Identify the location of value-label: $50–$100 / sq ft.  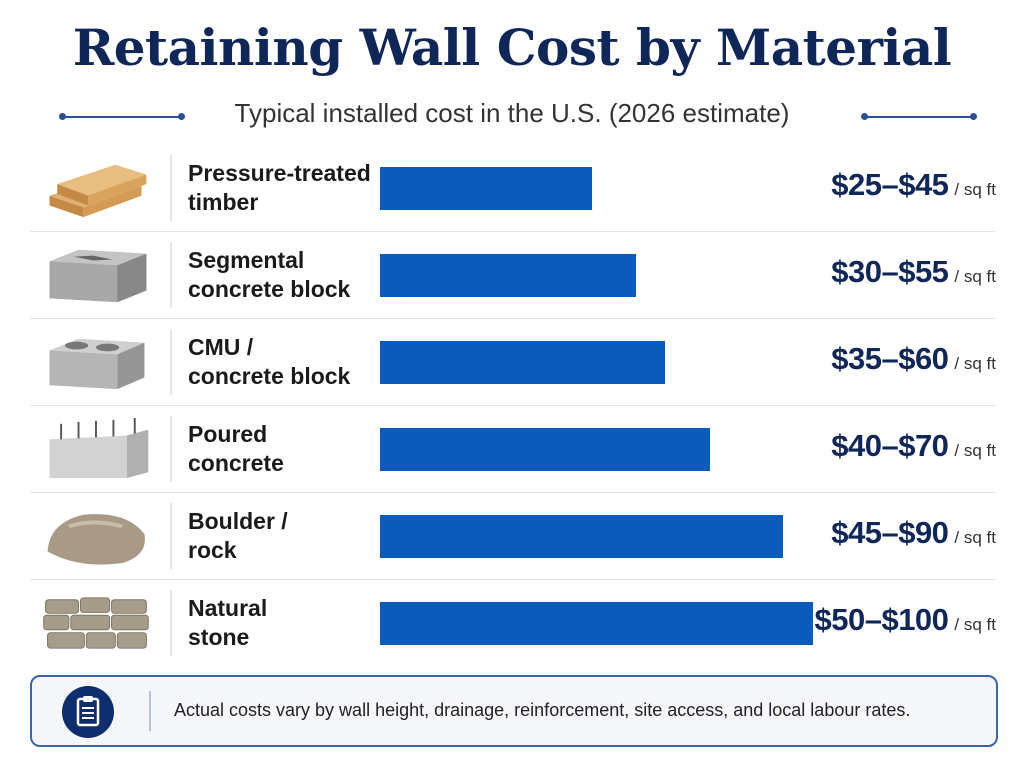
(905, 620).